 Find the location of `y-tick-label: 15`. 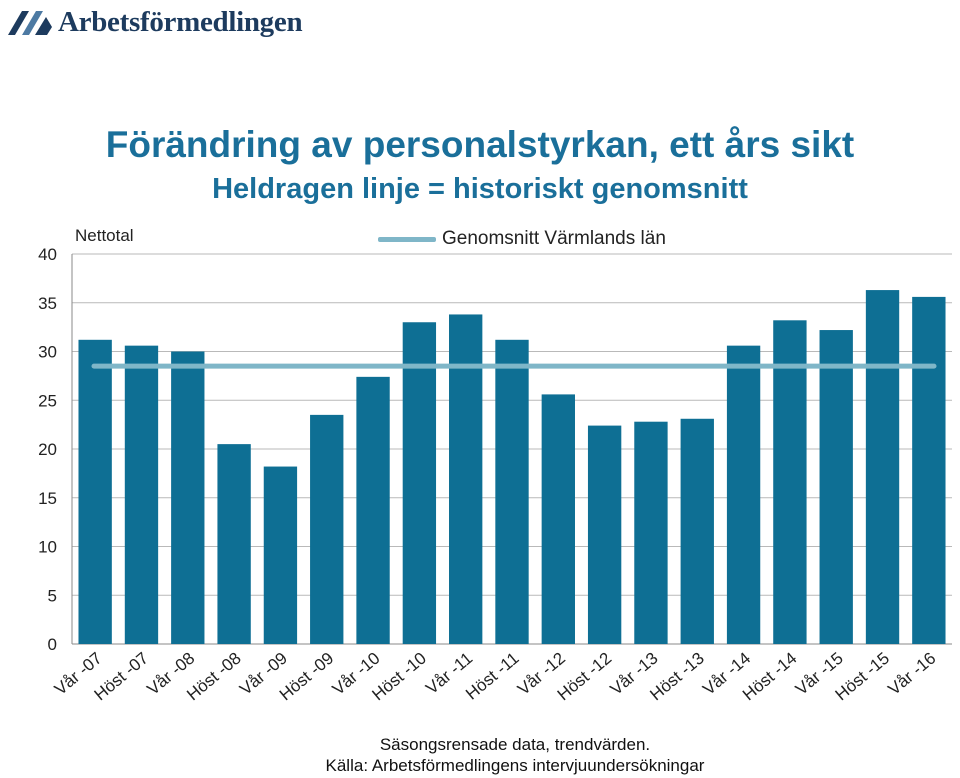

y-tick-label: 15 is located at coordinates (47, 498).